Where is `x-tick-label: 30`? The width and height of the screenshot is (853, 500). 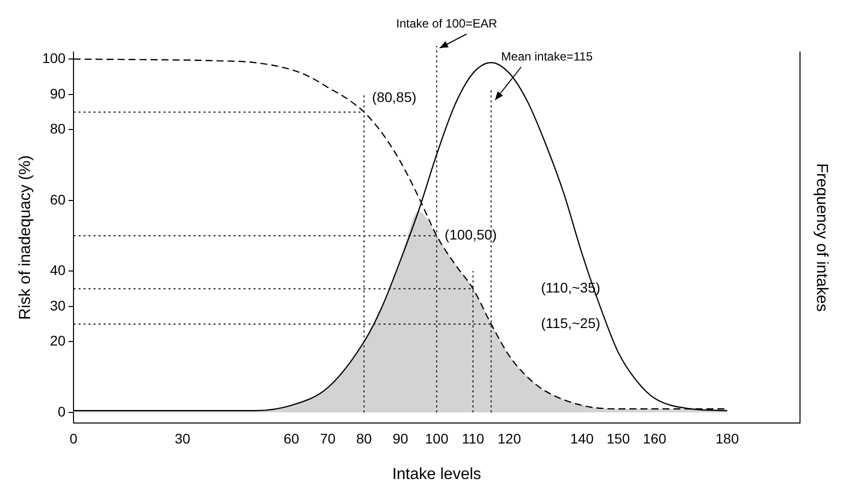
x-tick-label: 30 is located at coordinates (182, 438).